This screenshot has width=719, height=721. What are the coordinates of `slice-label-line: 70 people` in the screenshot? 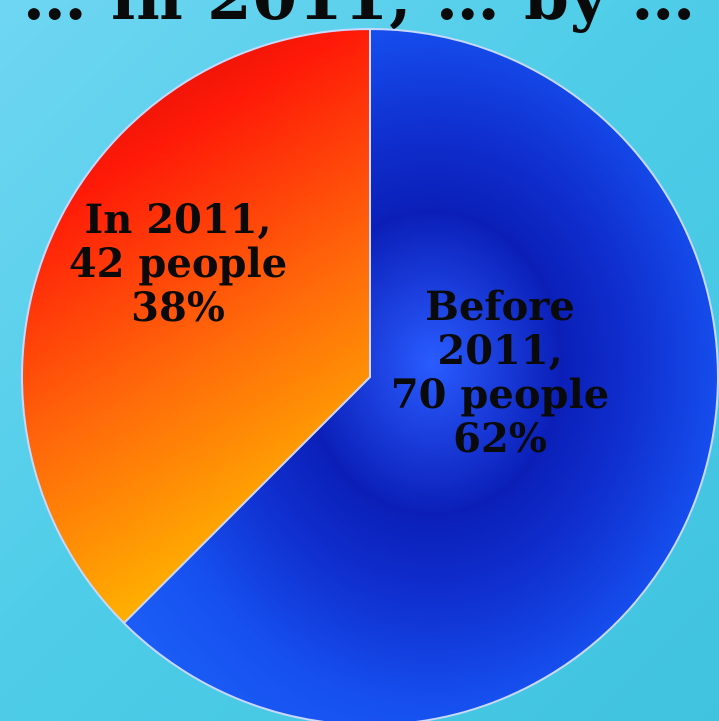 It's located at (500, 394).